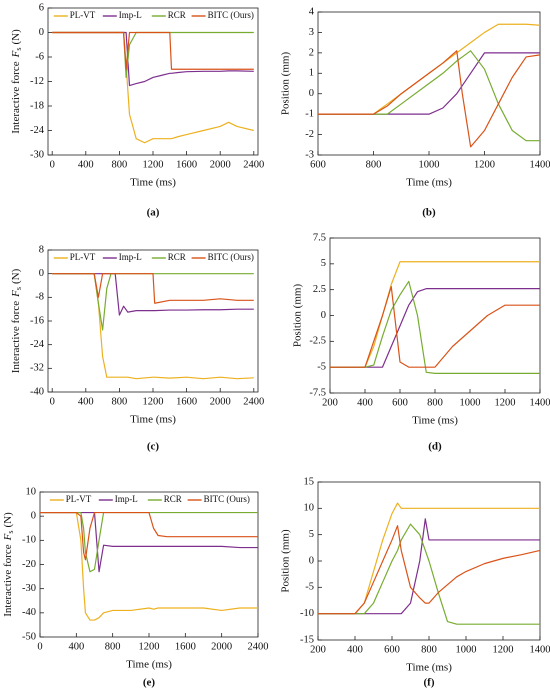 This screenshot has height=696, width=550. I want to click on y-axis-label: Position (mm), so click(286, 84).